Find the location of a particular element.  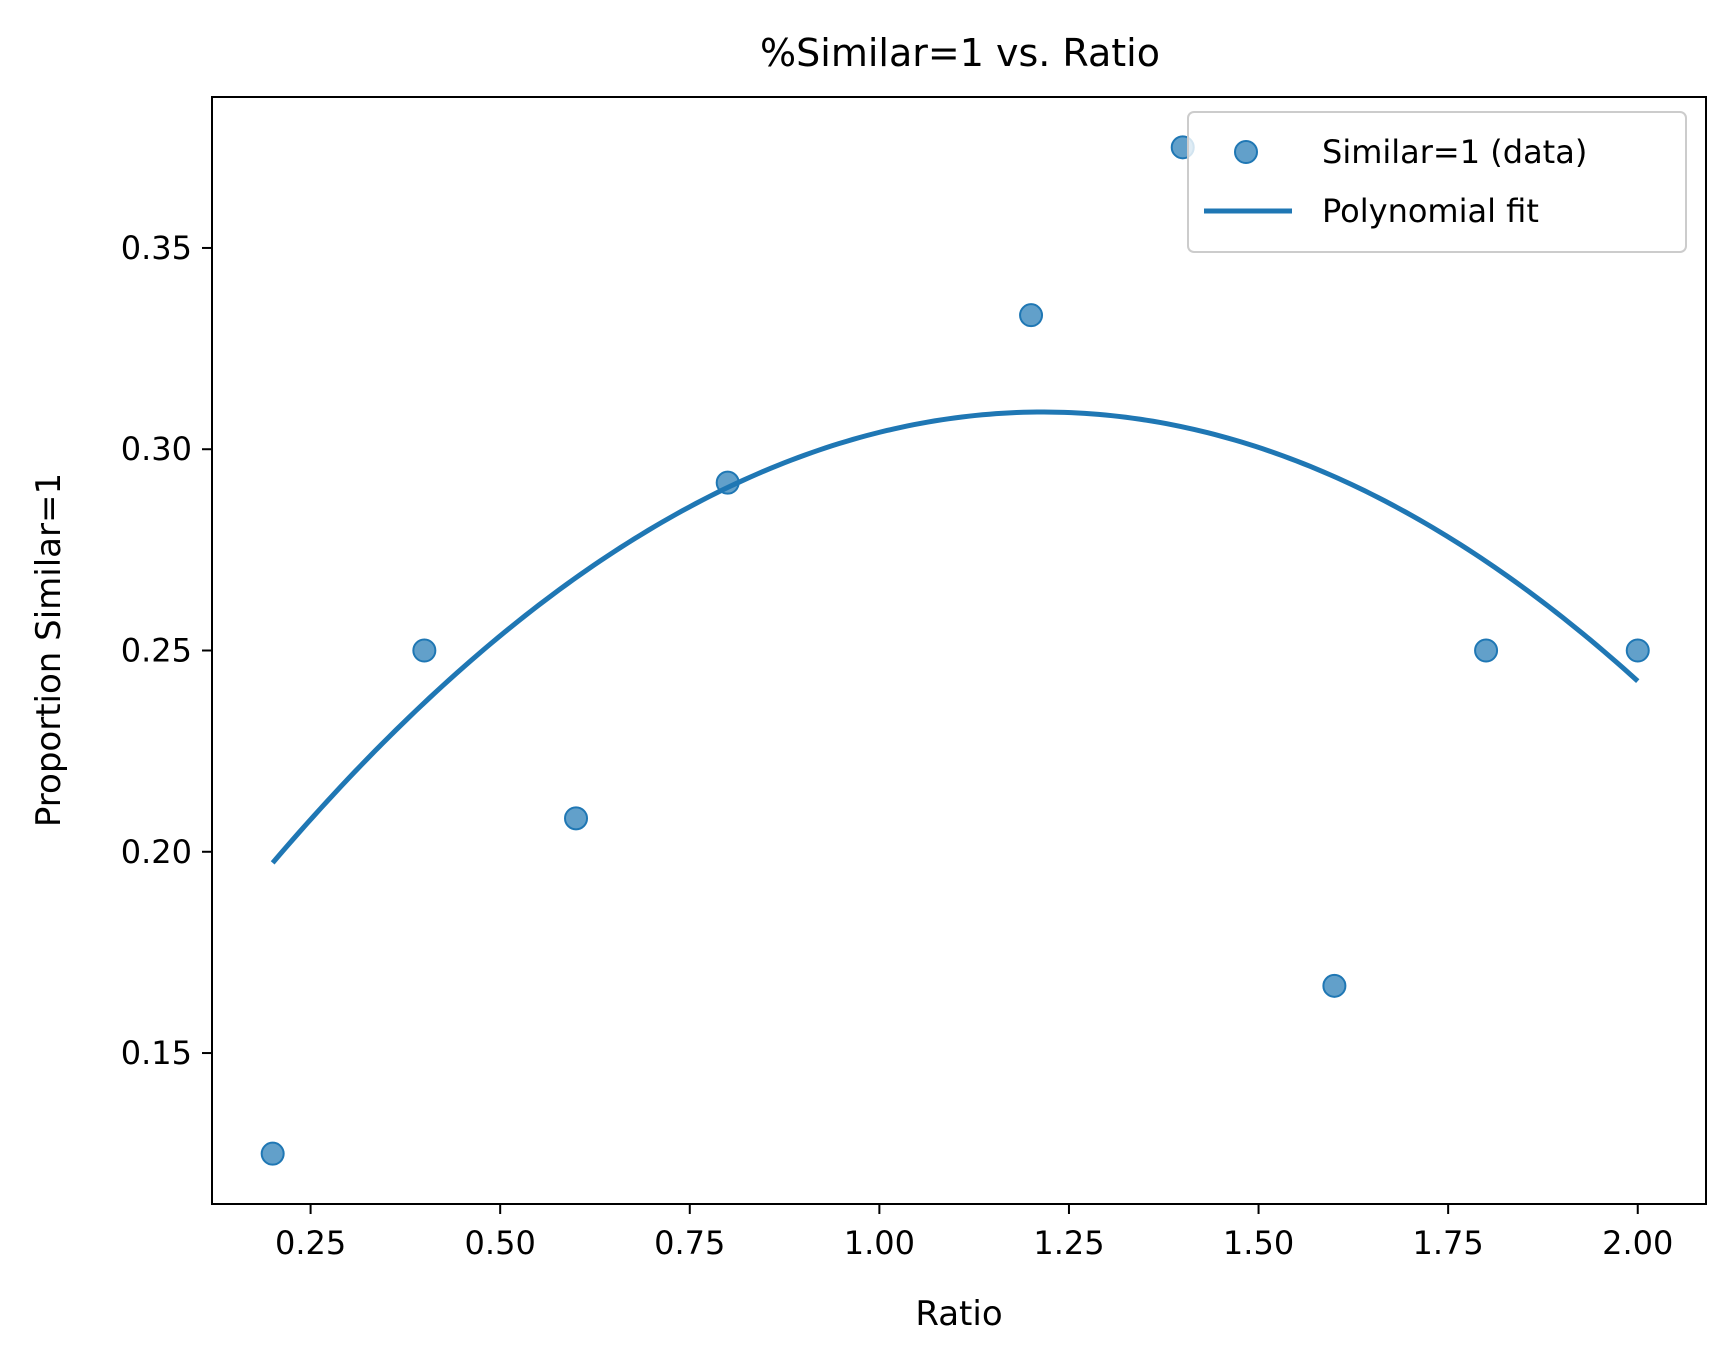

y-axis-ticks: 0.15 0.20 0.25 0.30 0.35 is located at coordinates (166, 650).